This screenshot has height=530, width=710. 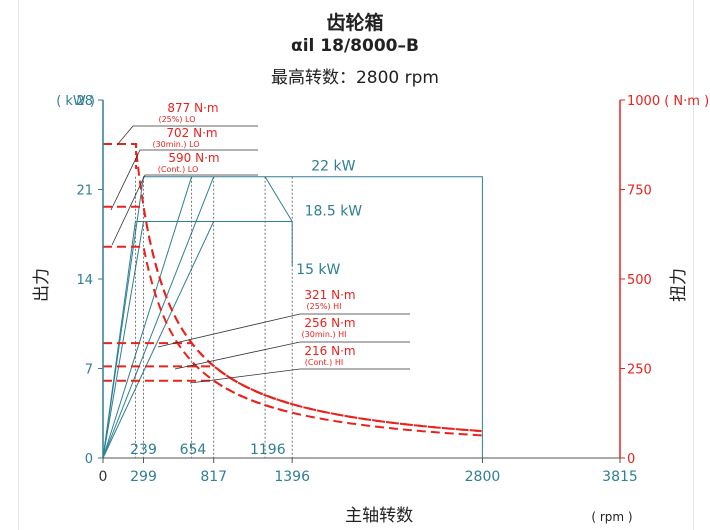 I want to click on x-tick-label-1: 299, so click(x=143, y=477).